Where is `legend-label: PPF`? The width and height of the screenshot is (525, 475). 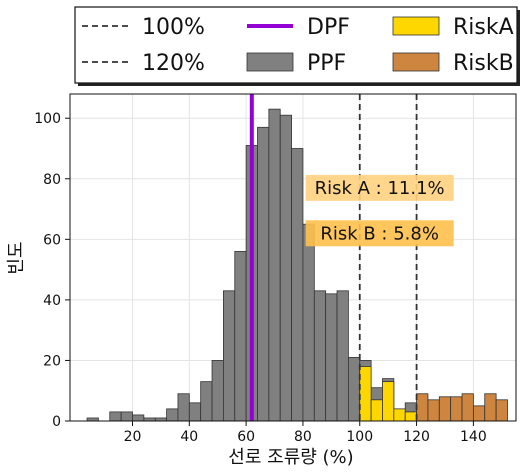 legend-label: PPF is located at coordinates (326, 63).